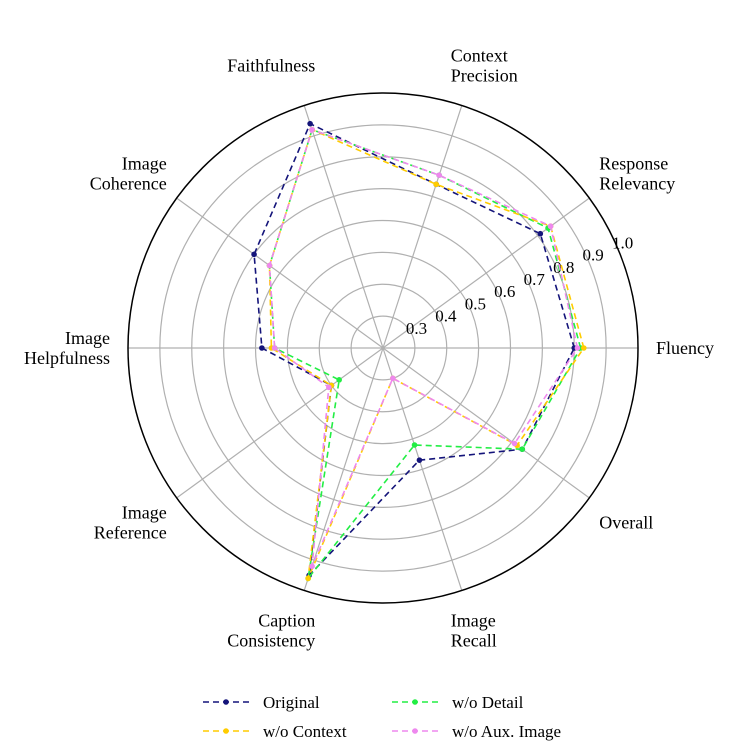 The width and height of the screenshot is (747, 752). I want to click on axis-label: Fluency, so click(685, 348).